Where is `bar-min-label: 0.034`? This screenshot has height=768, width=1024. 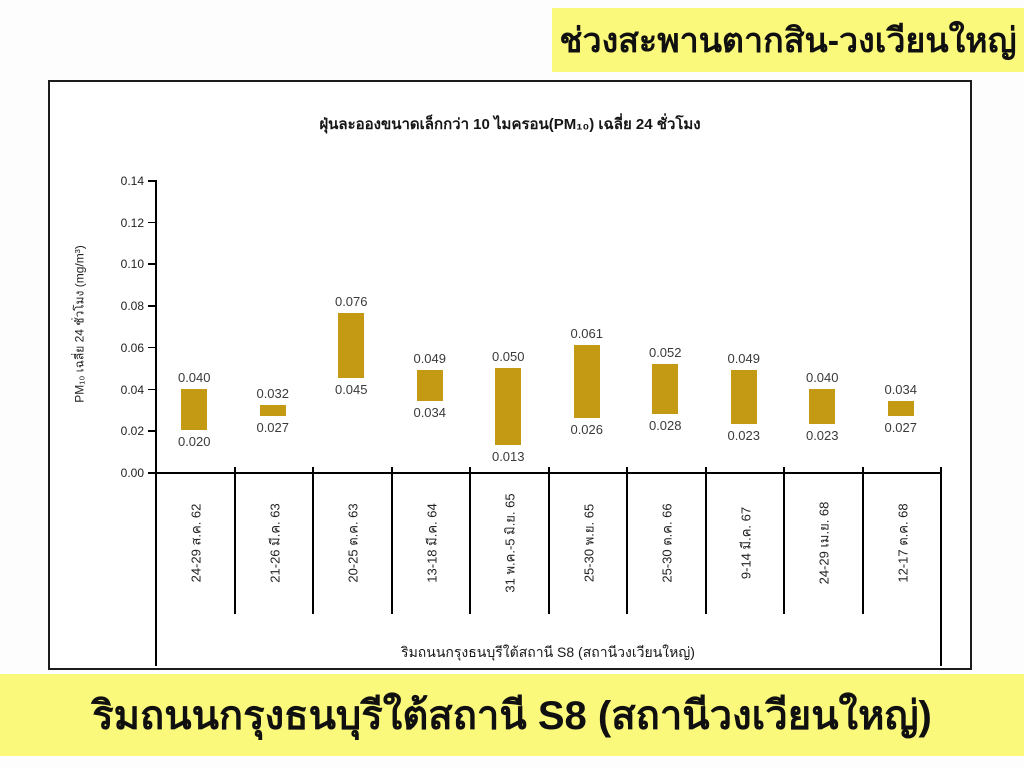
bar-min-label: 0.034 is located at coordinates (430, 413).